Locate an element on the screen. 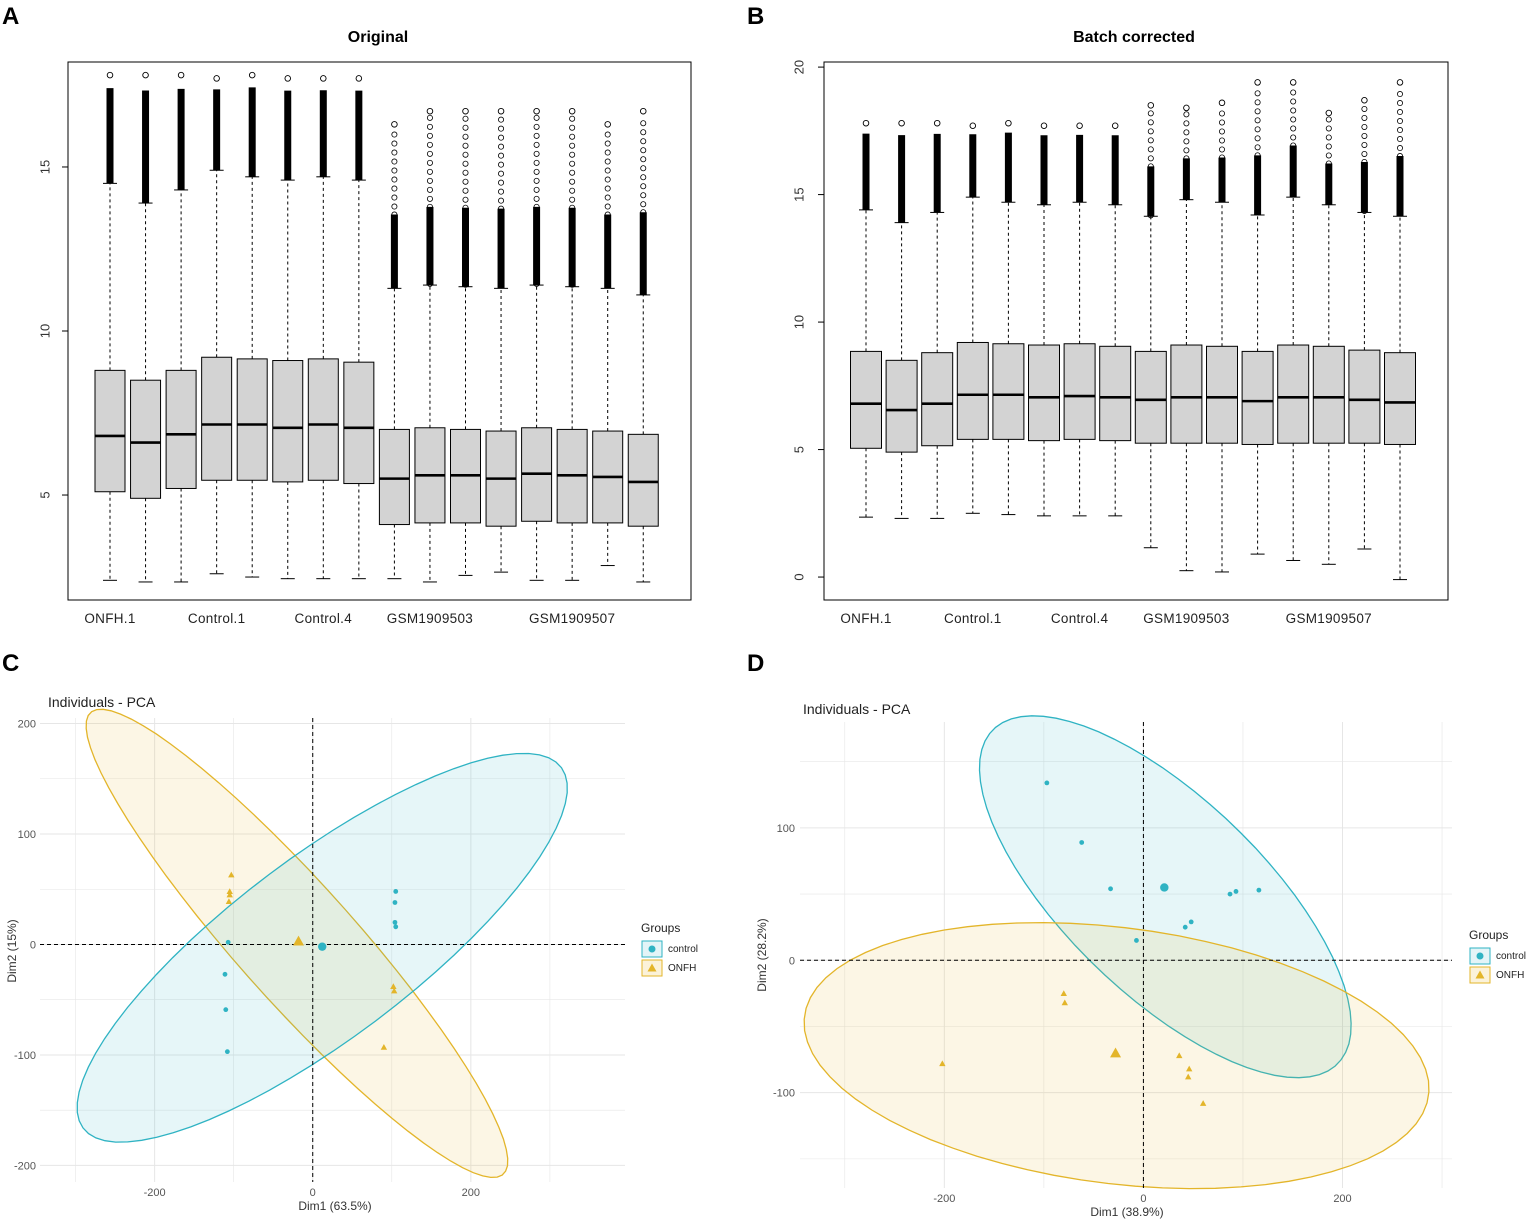 This screenshot has height=1221, width=1539. legend-marker-onfh is located at coordinates (652, 967).